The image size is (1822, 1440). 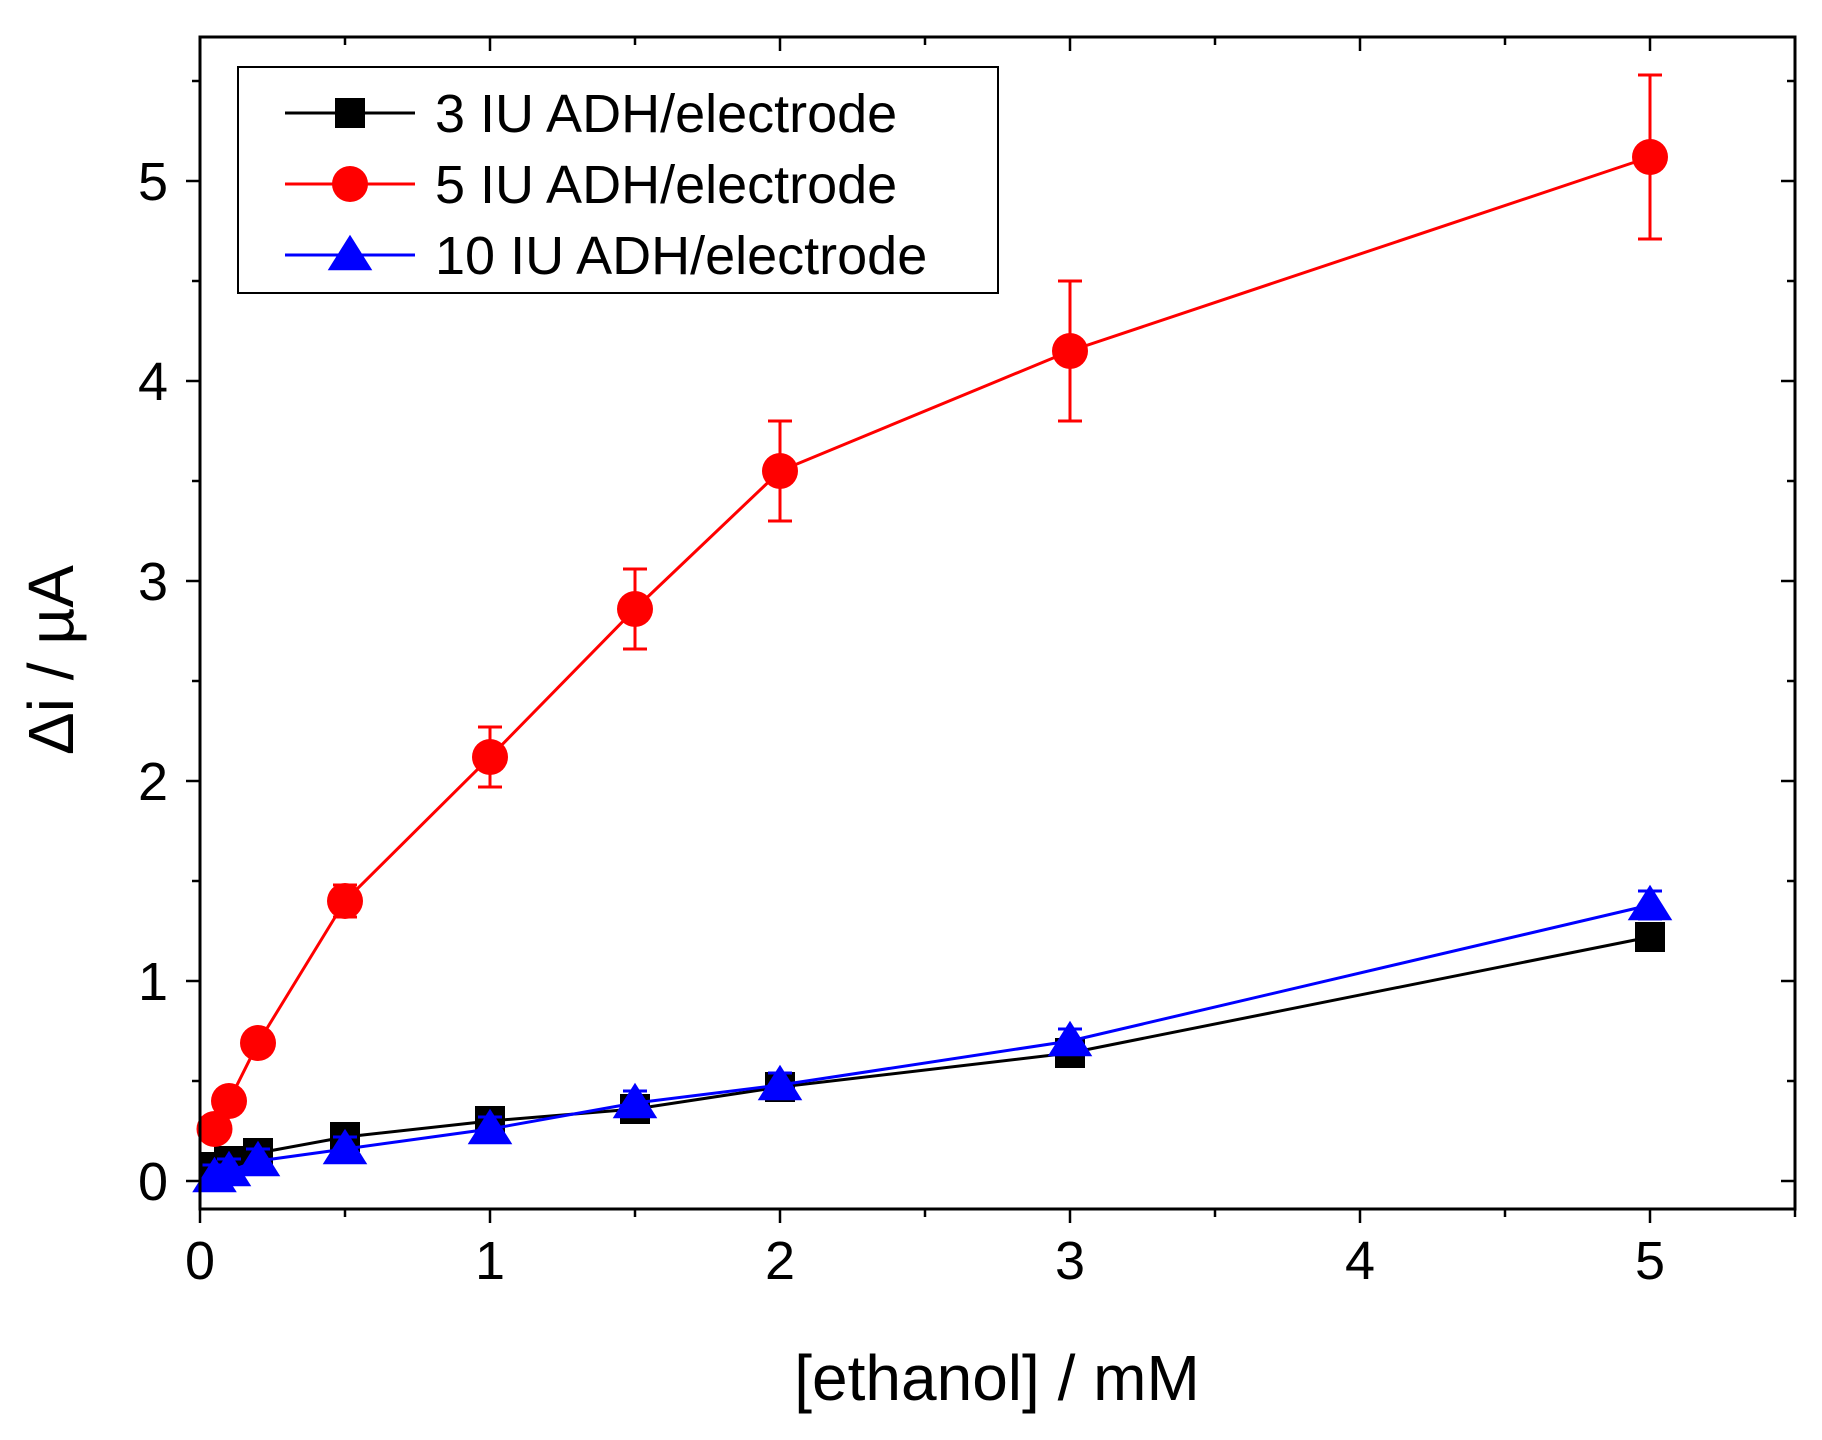 I want to click on legend-label: 5 IU ADH/electrode, so click(x=666, y=185).